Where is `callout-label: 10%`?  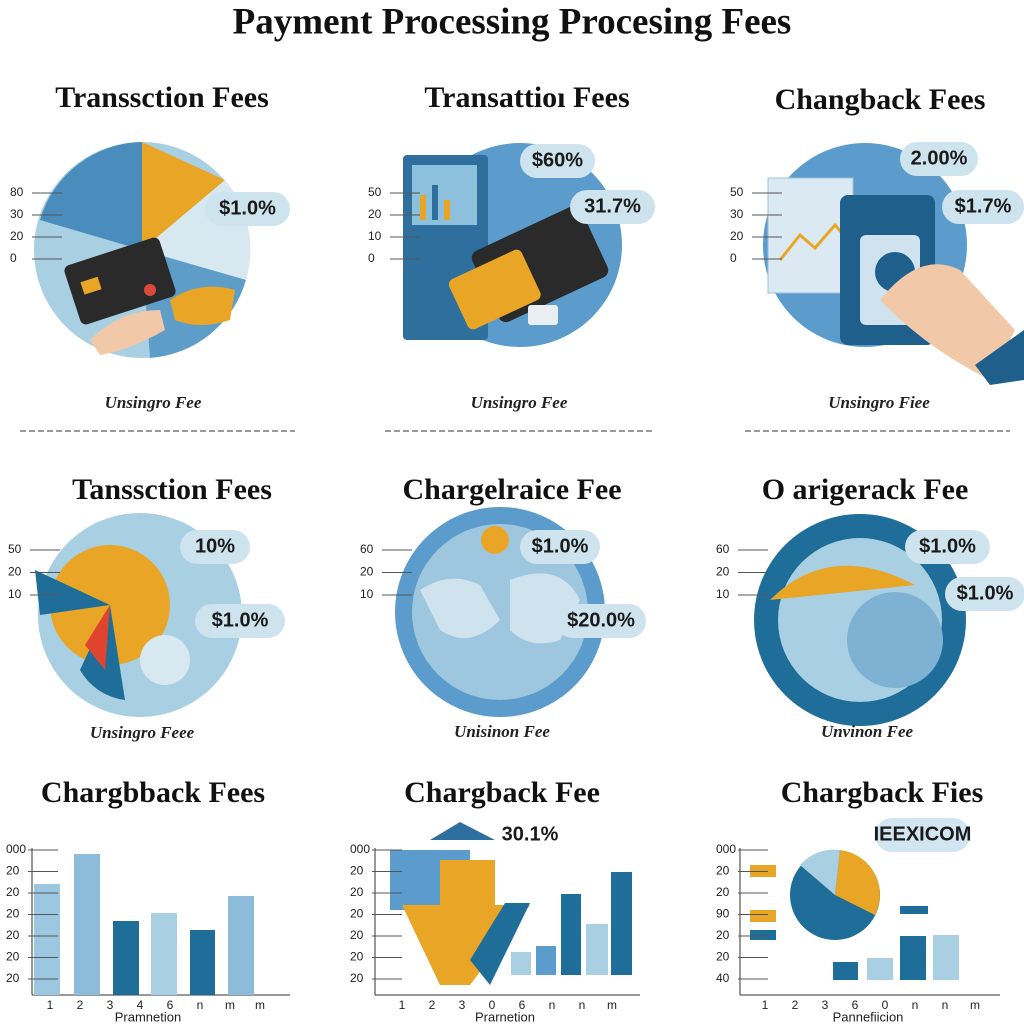 callout-label: 10% is located at coordinates (215, 546).